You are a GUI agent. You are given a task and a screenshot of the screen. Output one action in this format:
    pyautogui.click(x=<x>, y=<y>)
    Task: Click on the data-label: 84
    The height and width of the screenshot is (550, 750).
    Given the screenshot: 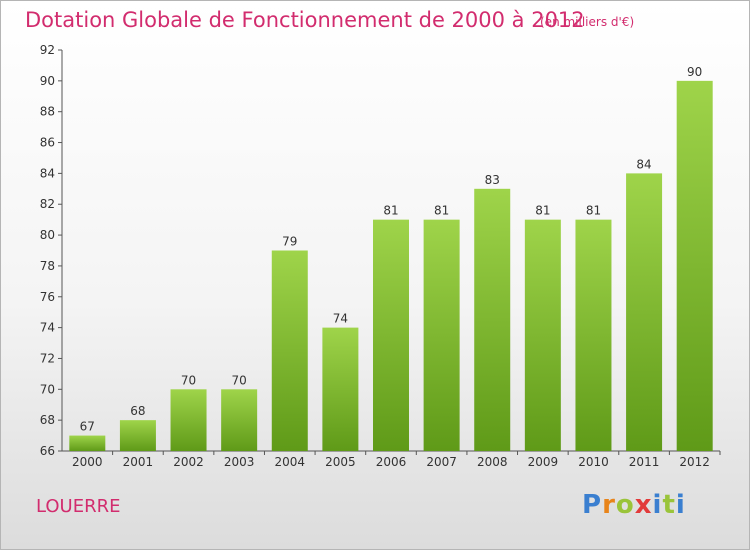 What is the action you would take?
    pyautogui.click(x=643, y=164)
    